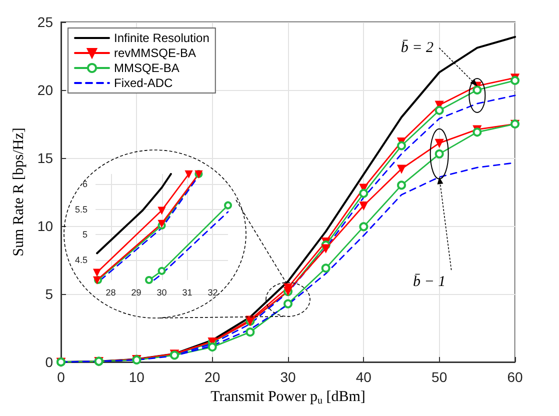 The width and height of the screenshot is (559, 416). Describe the element at coordinates (136, 377) in the screenshot. I see `x-tick-label: 10` at that location.